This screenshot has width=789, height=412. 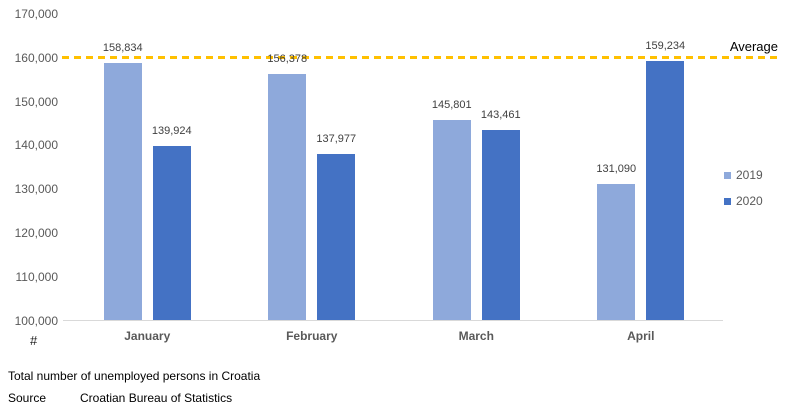 I want to click on data-label-2020-april: 159,234, so click(x=665, y=46).